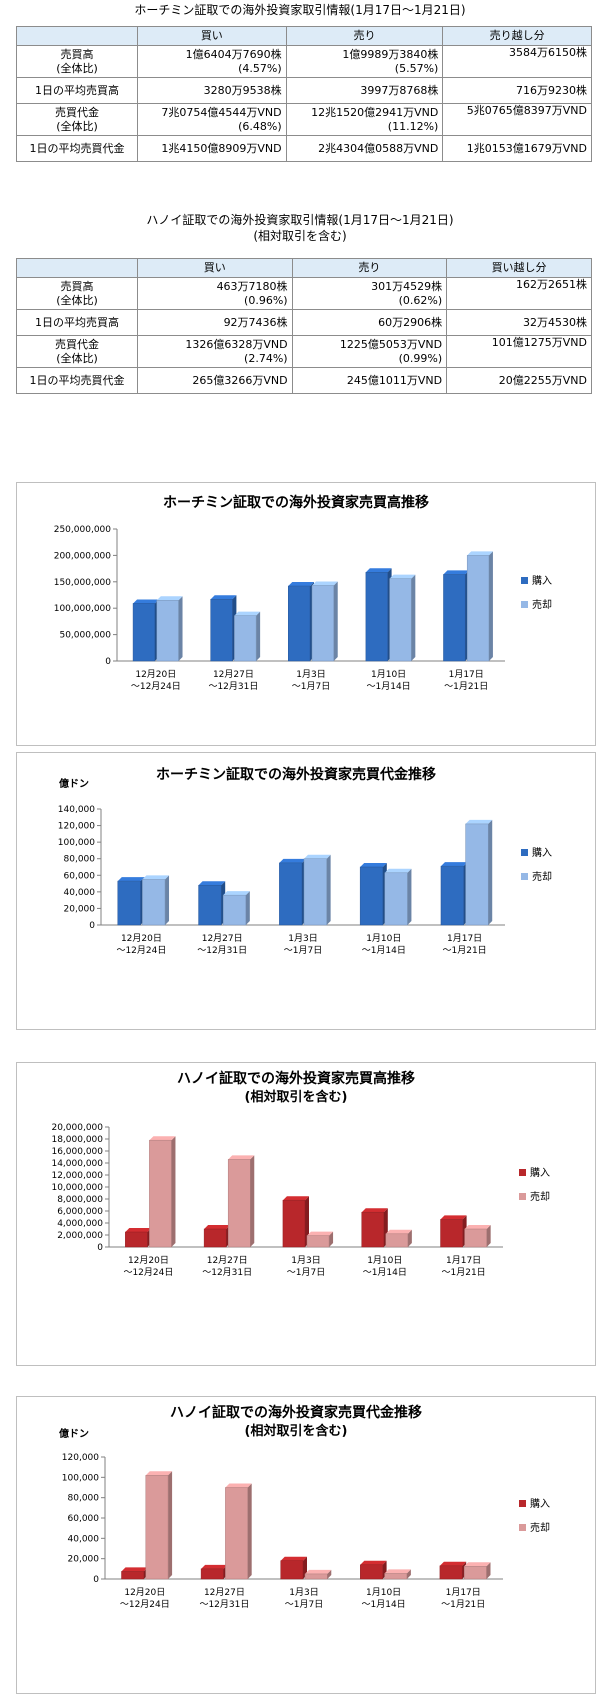 This screenshot has width=600, height=1698. I want to click on row-label: 1日の平均売買代金, so click(77, 148).